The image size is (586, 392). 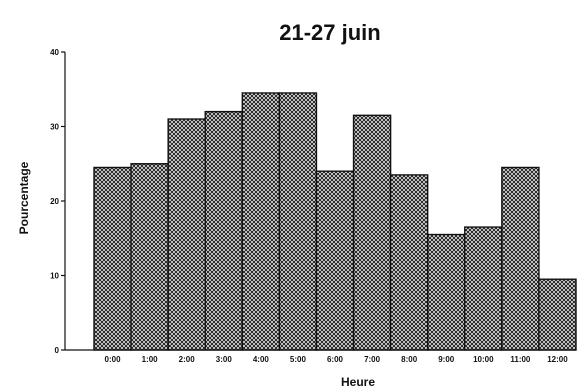 What do you see at coordinates (224, 359) in the screenshot?
I see `x-tick-label: 3:00` at bounding box center [224, 359].